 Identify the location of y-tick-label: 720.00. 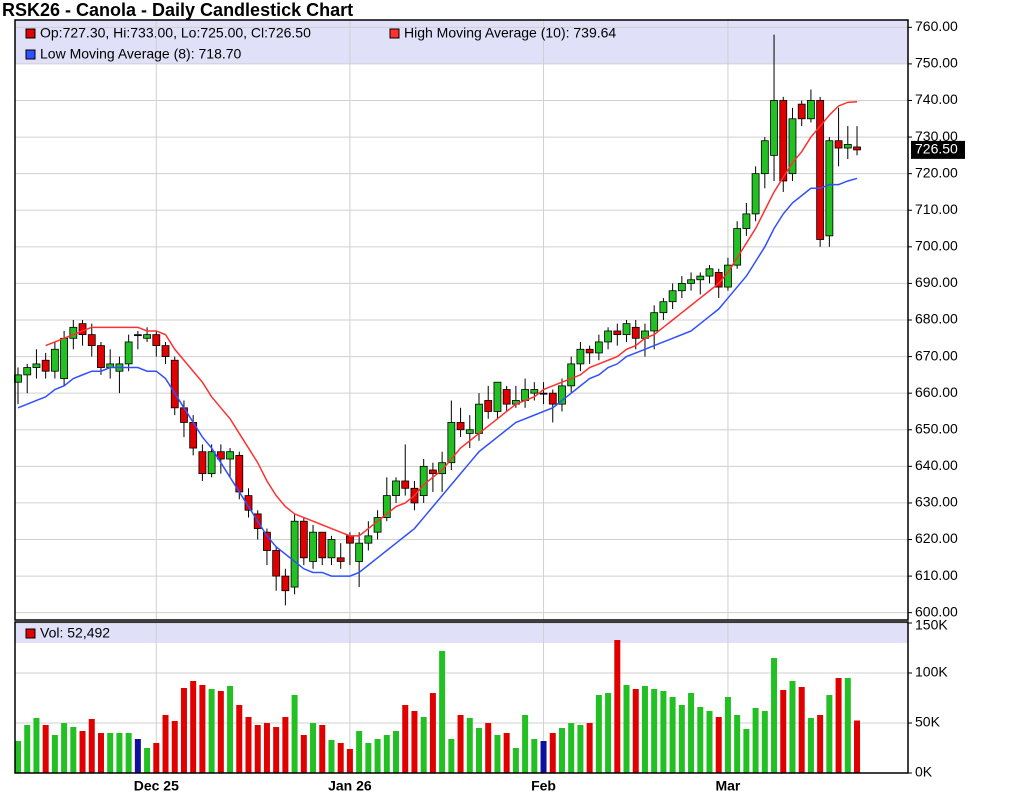
(936, 172).